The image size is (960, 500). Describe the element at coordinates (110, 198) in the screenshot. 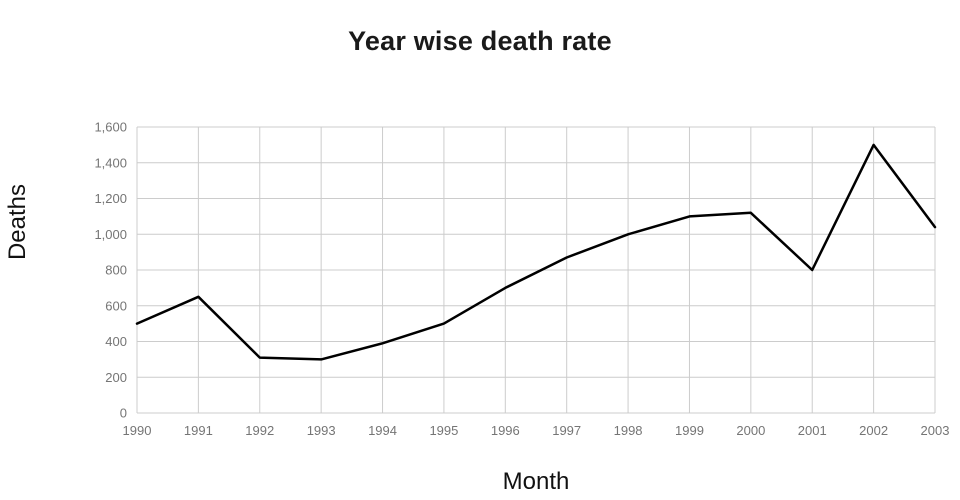

I see `y-tick-label: 1,200` at that location.